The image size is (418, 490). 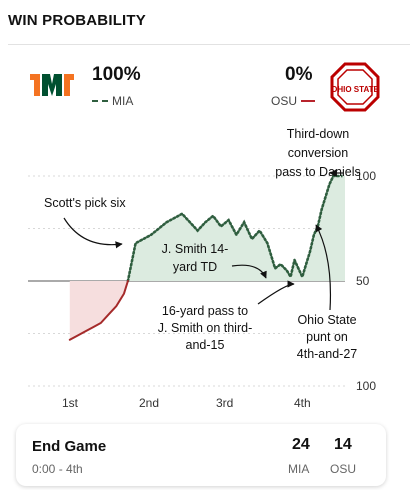 What do you see at coordinates (52, 85) in the screenshot?
I see `miami-u-logo` at bounding box center [52, 85].